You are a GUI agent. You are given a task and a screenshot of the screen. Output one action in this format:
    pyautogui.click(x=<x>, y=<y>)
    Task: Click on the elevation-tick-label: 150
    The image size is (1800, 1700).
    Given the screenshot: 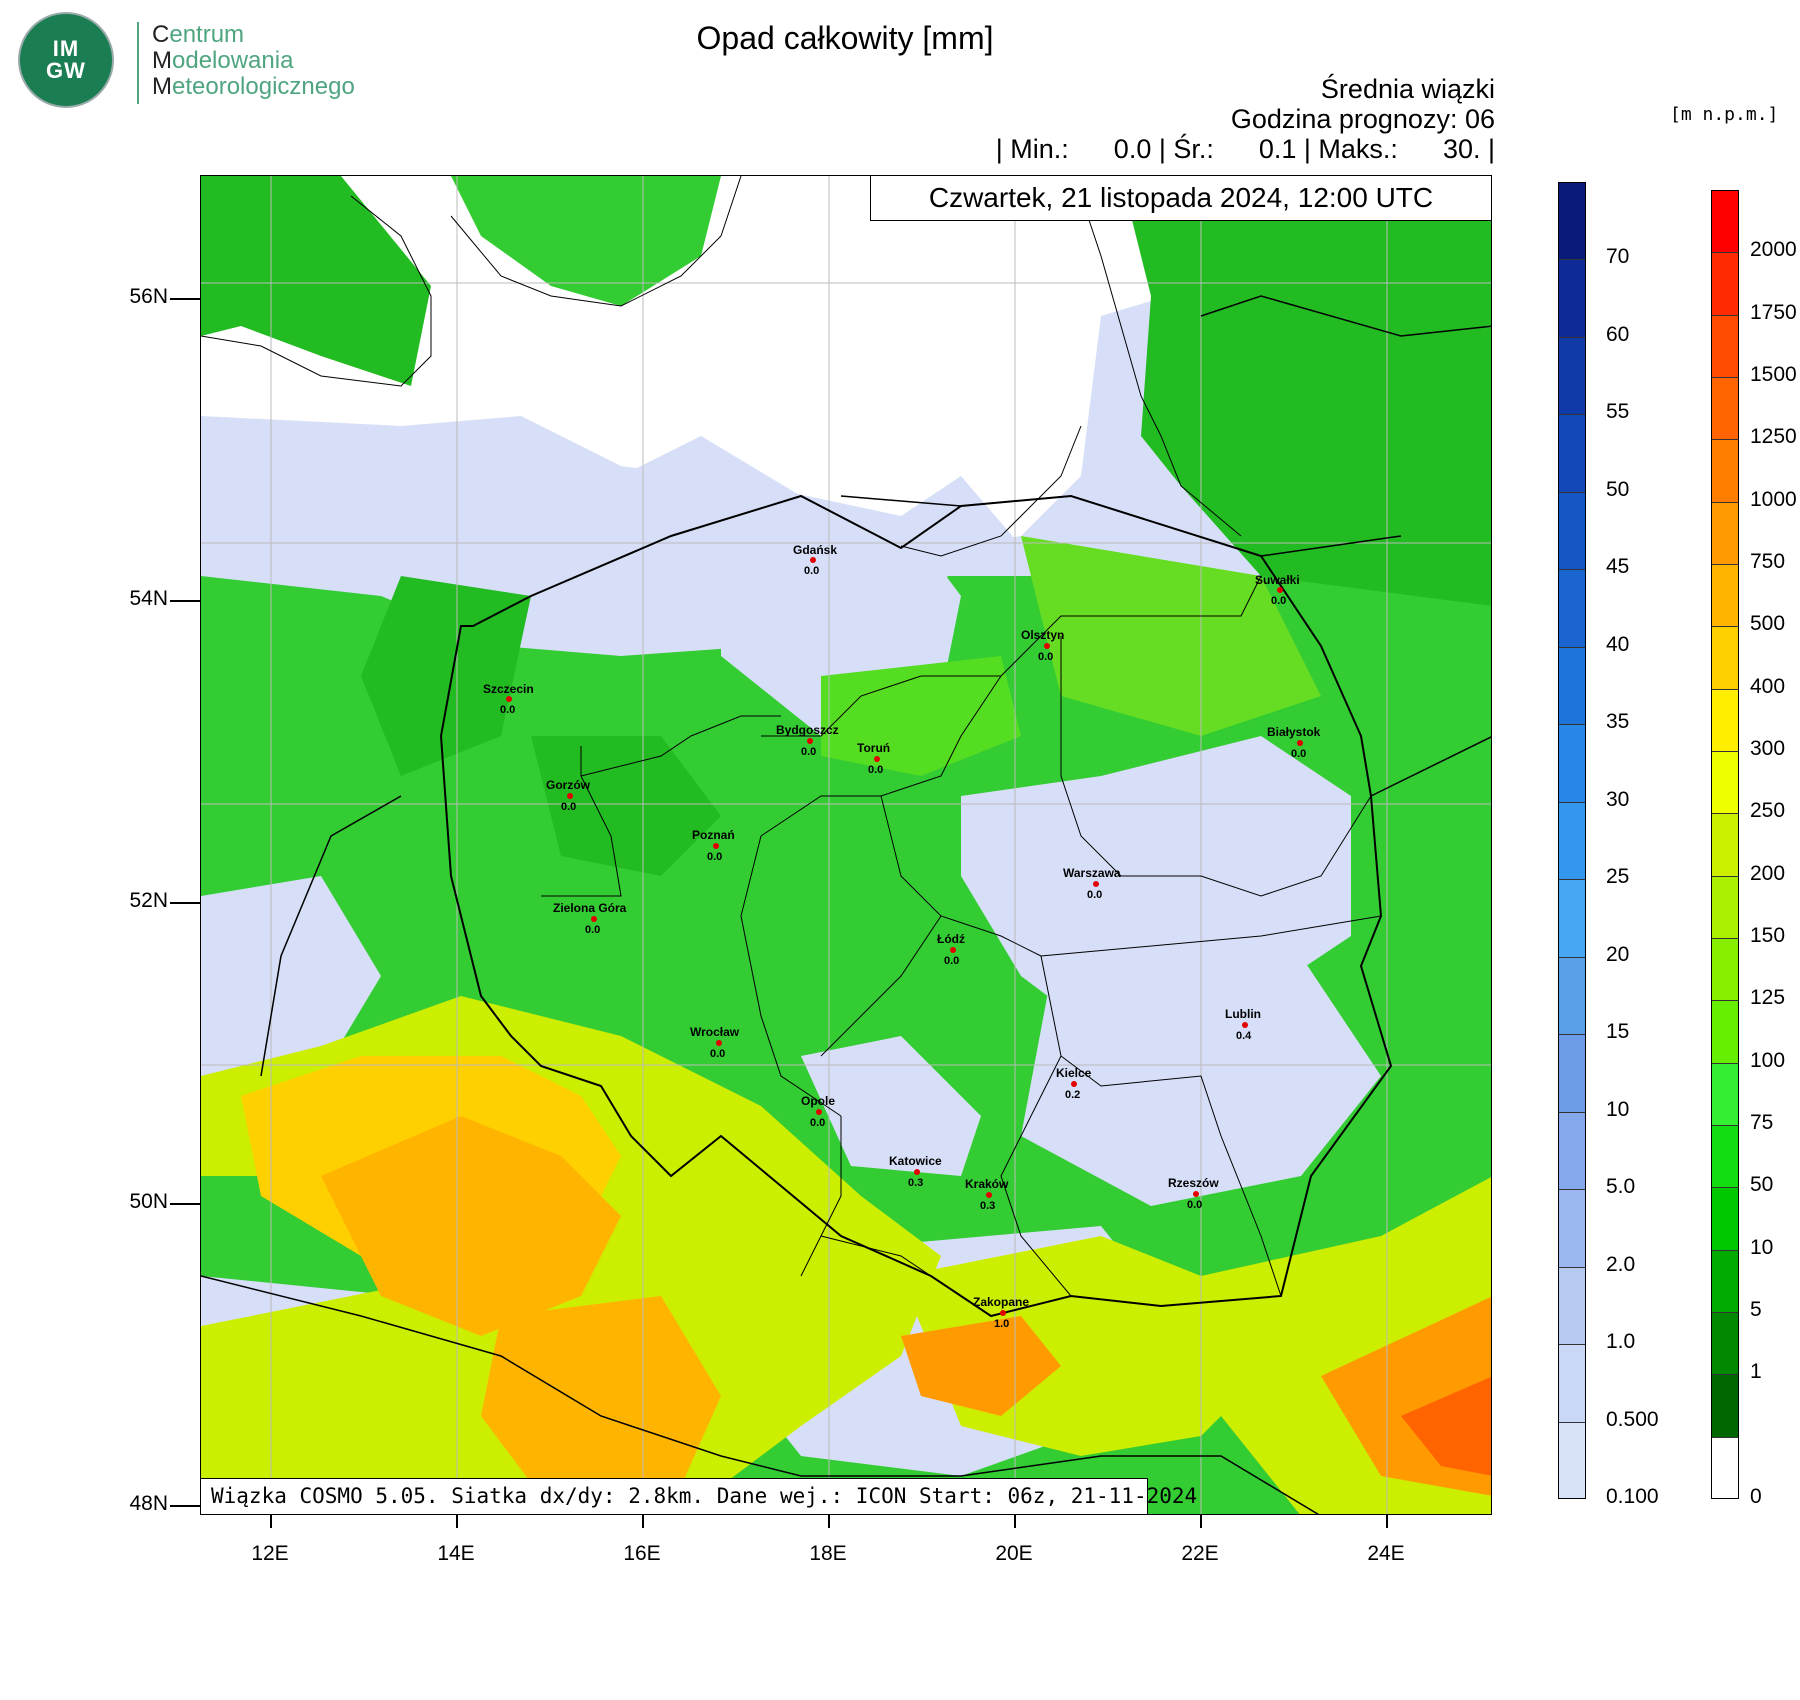 What is the action you would take?
    pyautogui.click(x=1768, y=935)
    